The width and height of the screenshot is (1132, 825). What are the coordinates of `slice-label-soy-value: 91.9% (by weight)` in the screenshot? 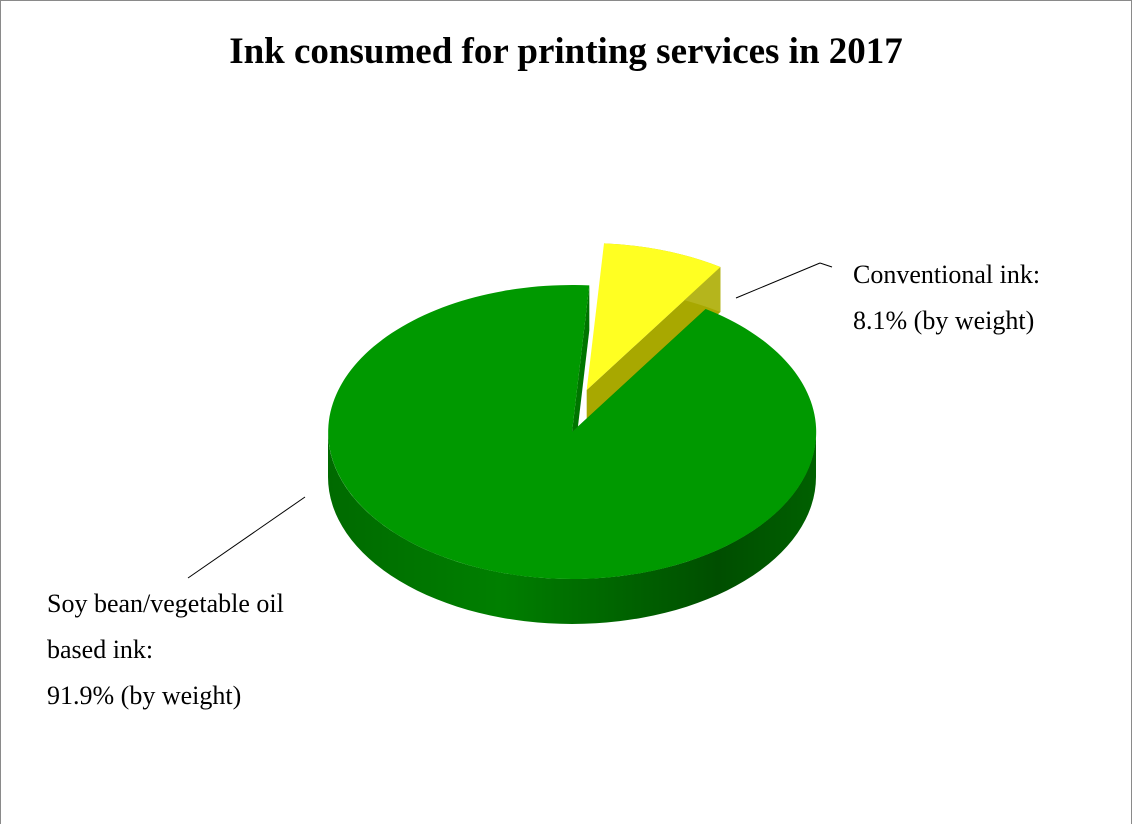 It's located at (144, 695).